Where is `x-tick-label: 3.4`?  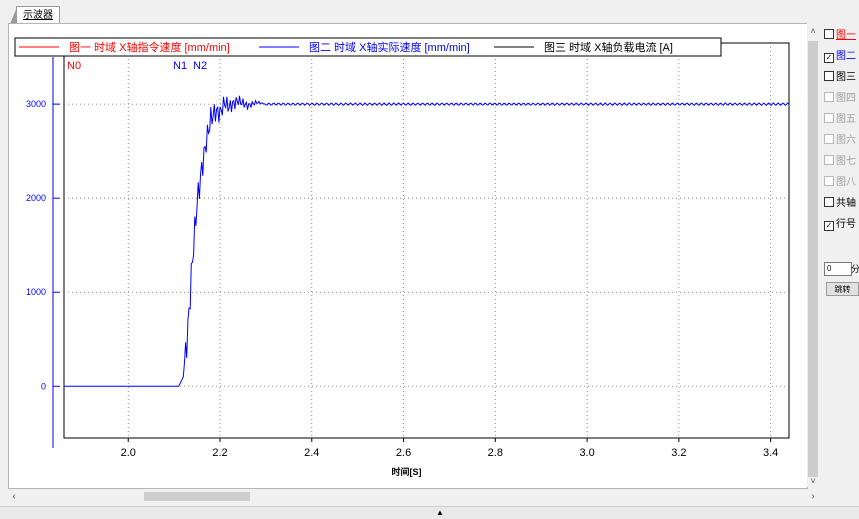
x-tick-label: 3.4 is located at coordinates (770, 453).